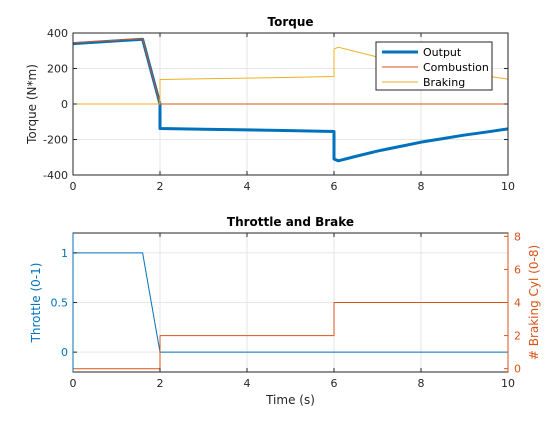  Describe the element at coordinates (517, 336) in the screenshot. I see `y-right-tick-label: 2` at that location.